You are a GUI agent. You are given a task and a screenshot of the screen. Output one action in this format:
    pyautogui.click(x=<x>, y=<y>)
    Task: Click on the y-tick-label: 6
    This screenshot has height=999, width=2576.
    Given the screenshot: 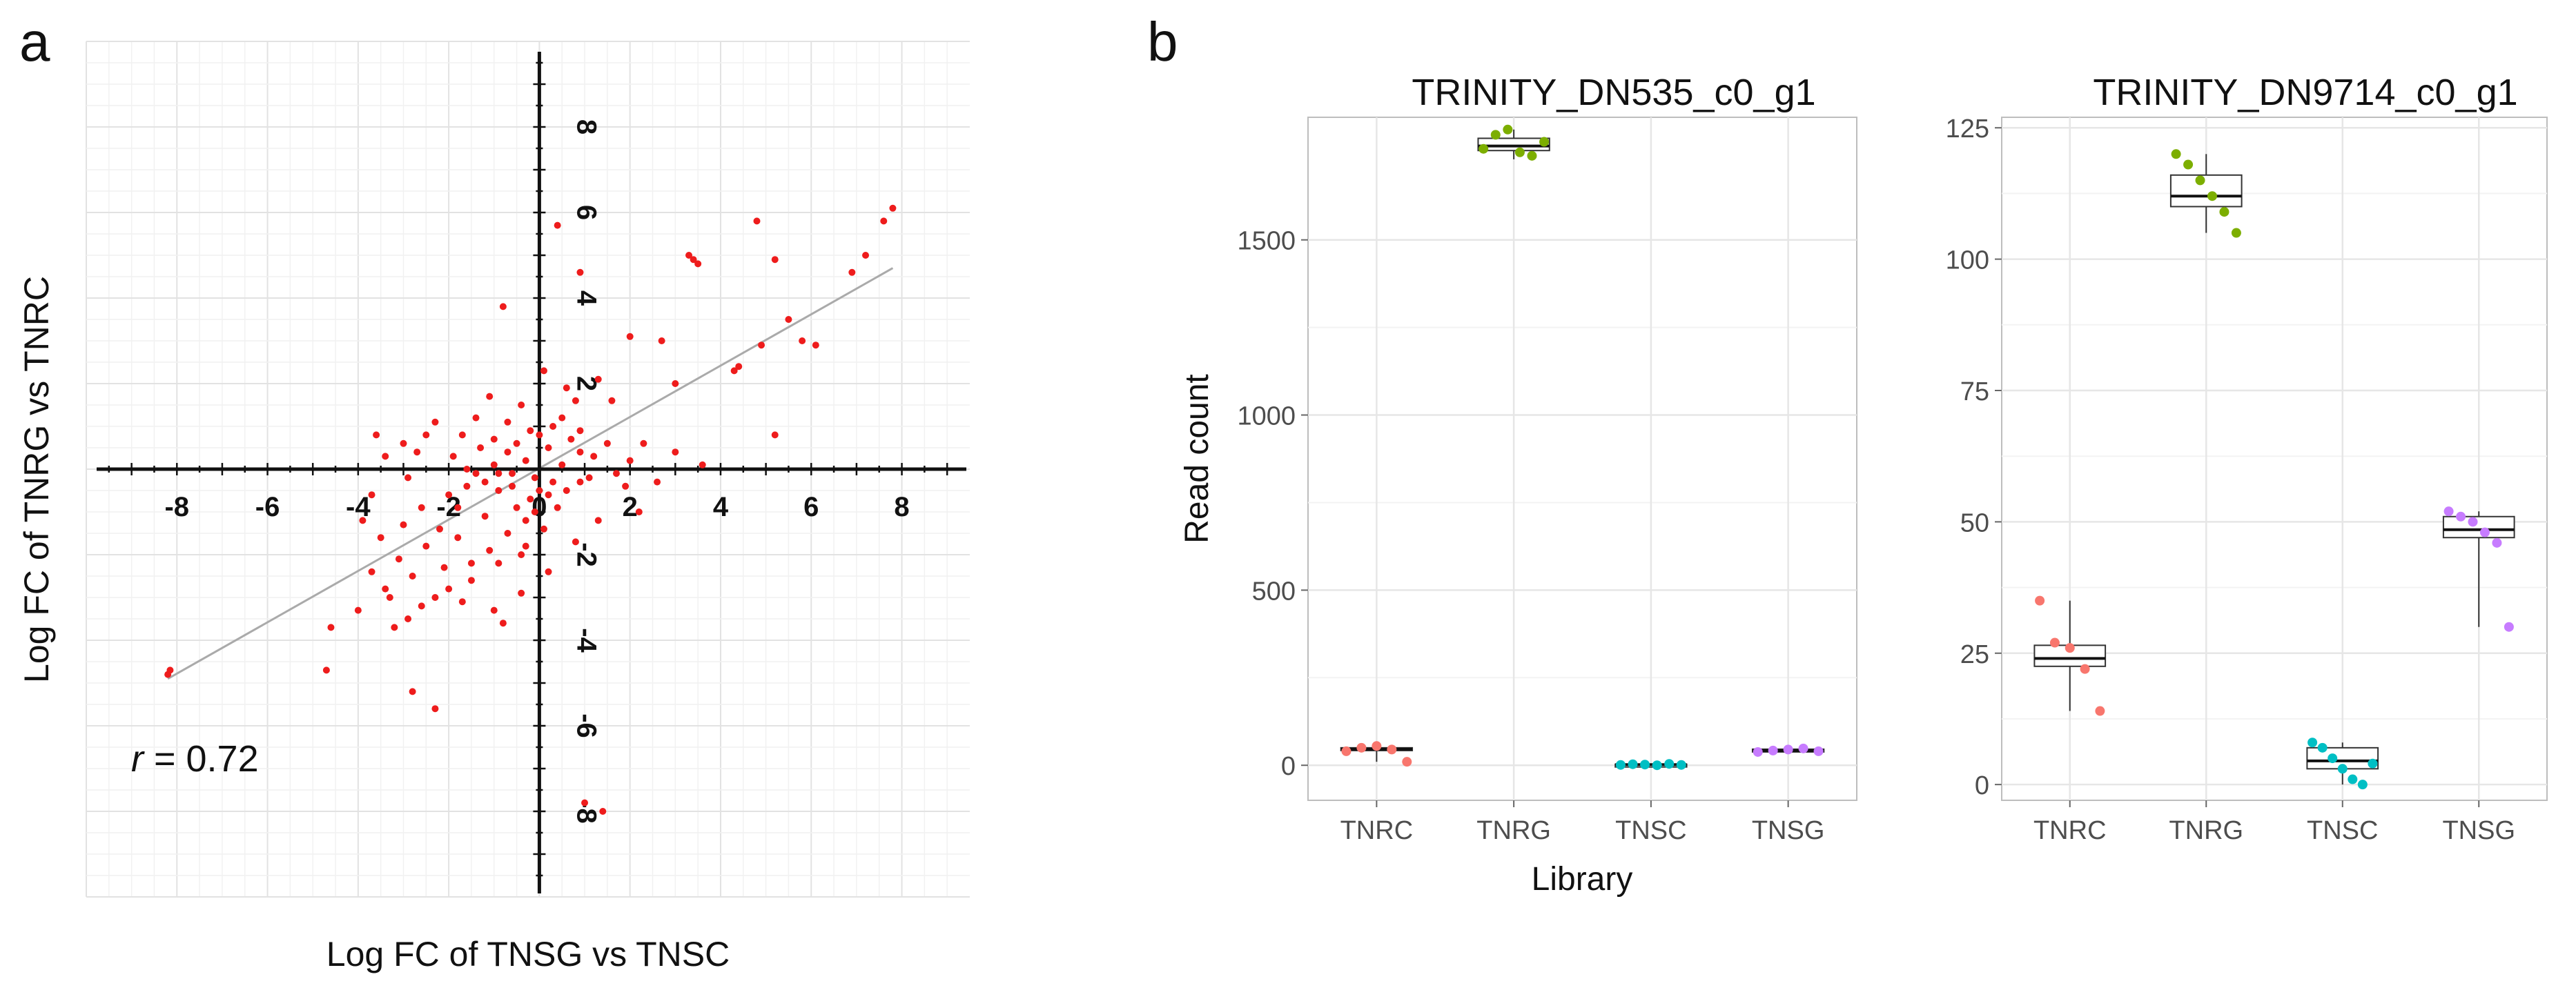 What is the action you would take?
    pyautogui.click(x=586, y=212)
    